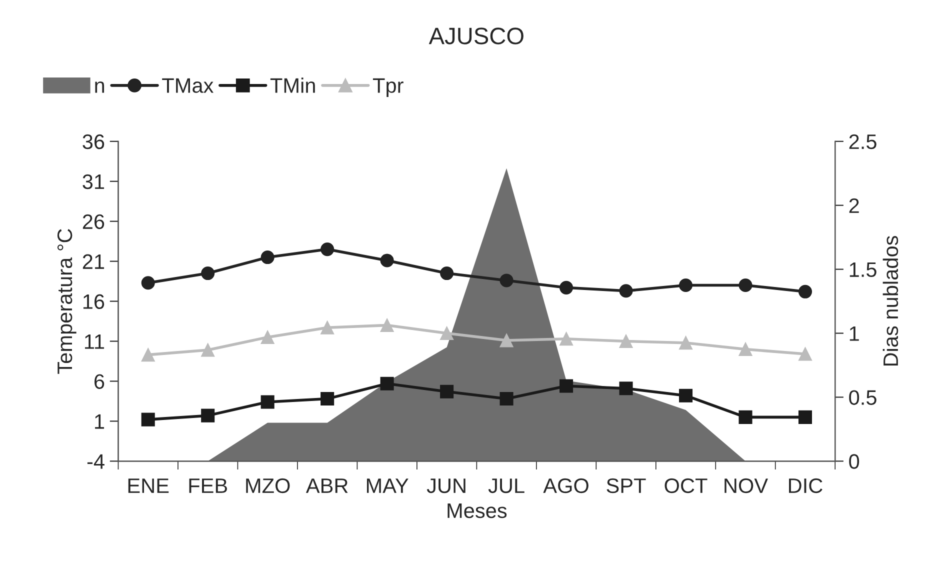 The image size is (931, 561). Describe the element at coordinates (292, 85) in the screenshot. I see `legend-label: TMin` at that location.